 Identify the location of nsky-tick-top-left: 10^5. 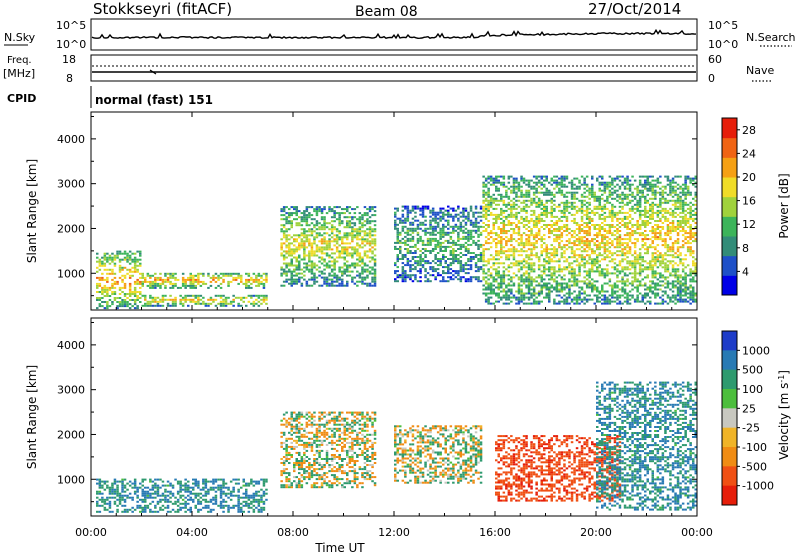
(71, 25).